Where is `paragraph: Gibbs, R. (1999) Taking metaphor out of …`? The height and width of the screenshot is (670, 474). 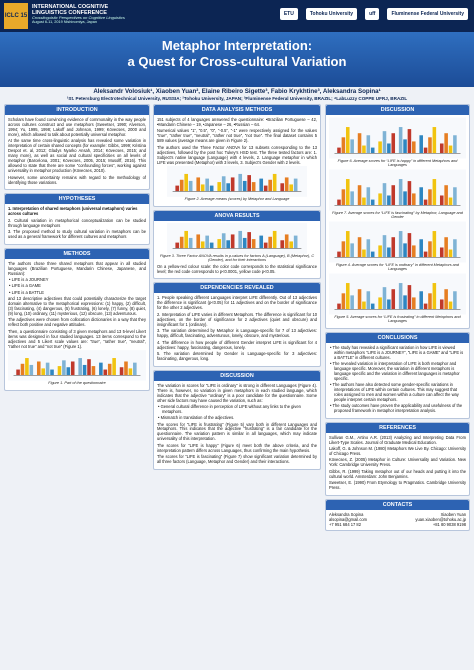
paragraph: Gibbs, R. (1999) Taking metaphor out of … is located at coordinates (397, 473).